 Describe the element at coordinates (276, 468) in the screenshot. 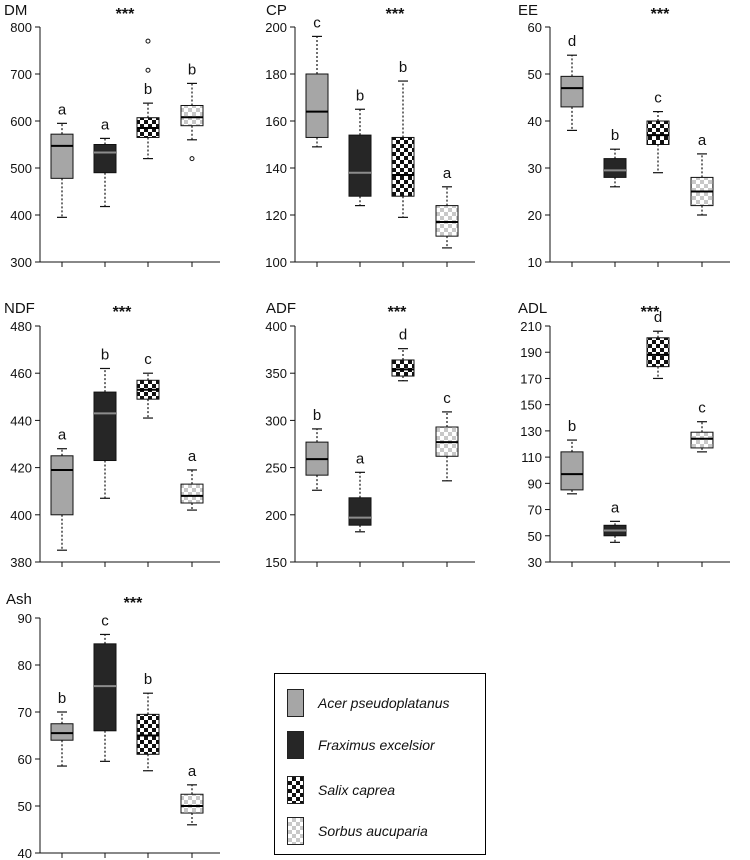

I see `y-tick-label: 250` at that location.